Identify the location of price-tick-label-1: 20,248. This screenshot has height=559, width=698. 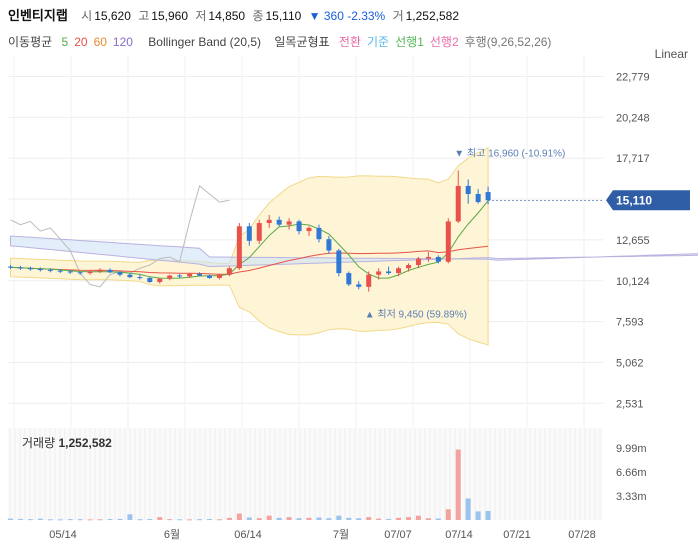
(633, 118).